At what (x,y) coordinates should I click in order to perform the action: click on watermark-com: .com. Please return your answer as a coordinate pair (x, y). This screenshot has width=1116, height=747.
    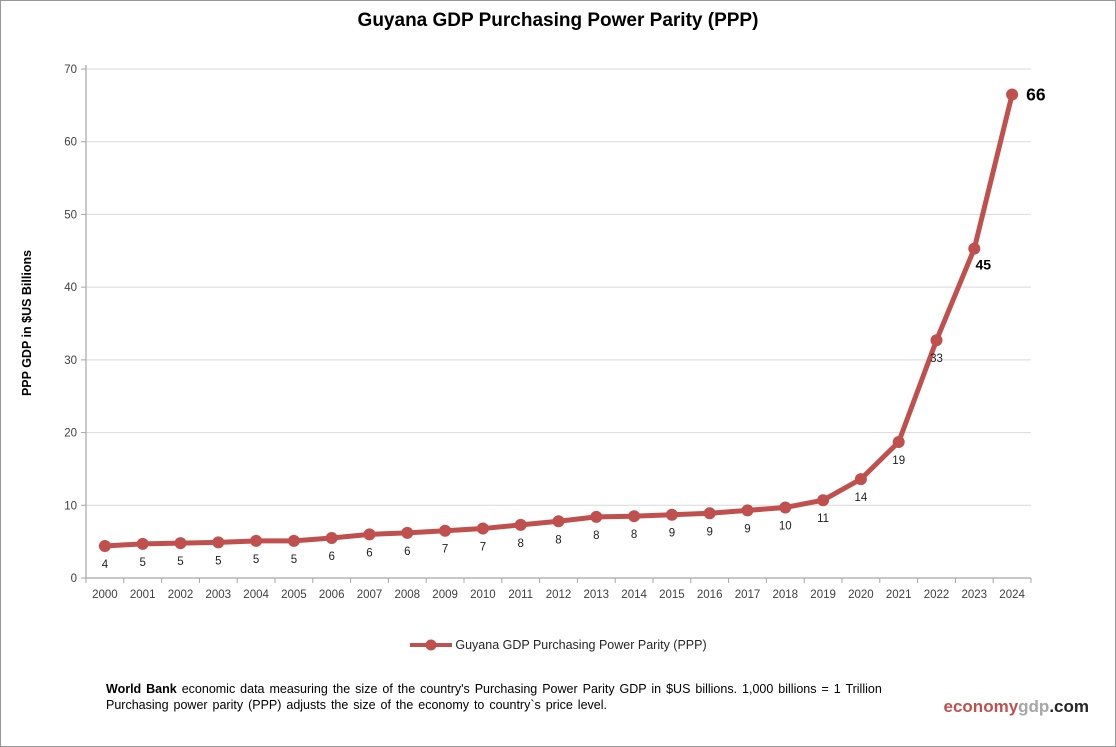
    Looking at the image, I should click on (1069, 706).